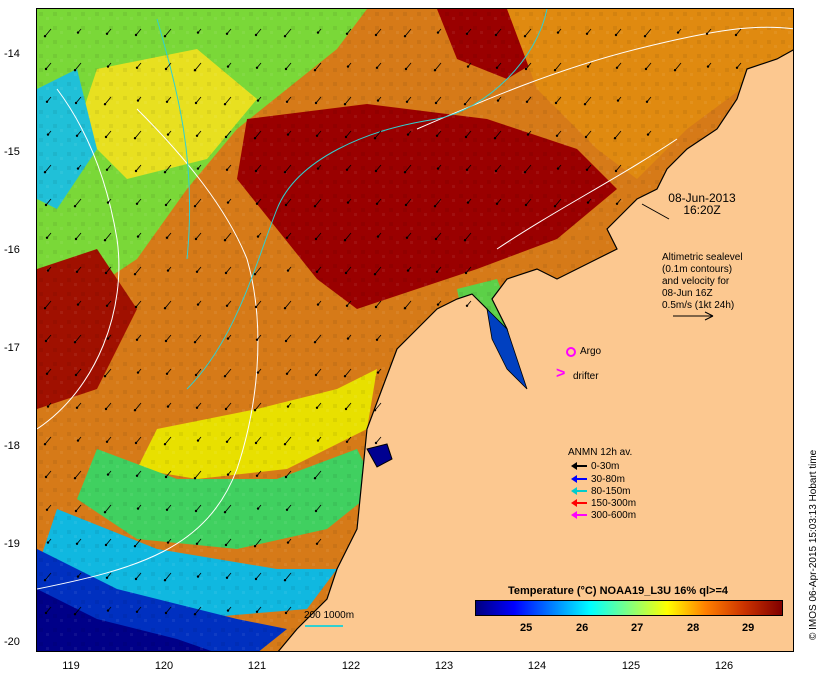 The height and width of the screenshot is (680, 820). I want to click on x-tick-label: 119, so click(71, 666).